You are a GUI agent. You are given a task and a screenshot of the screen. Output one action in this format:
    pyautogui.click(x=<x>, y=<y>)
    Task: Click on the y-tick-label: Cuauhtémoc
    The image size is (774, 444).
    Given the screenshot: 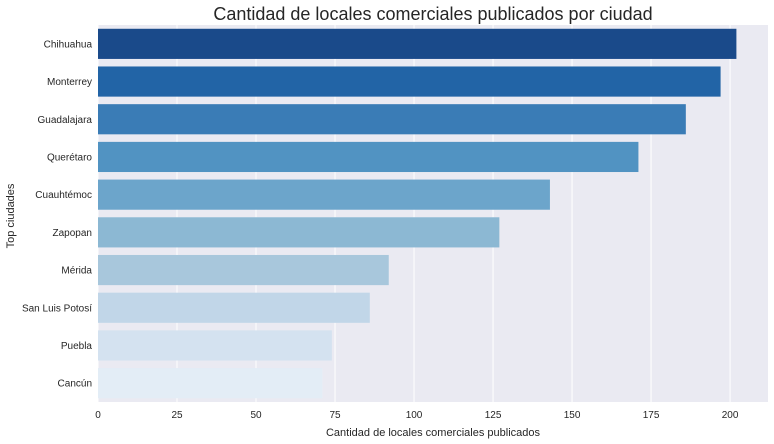 What is the action you would take?
    pyautogui.click(x=63, y=195)
    